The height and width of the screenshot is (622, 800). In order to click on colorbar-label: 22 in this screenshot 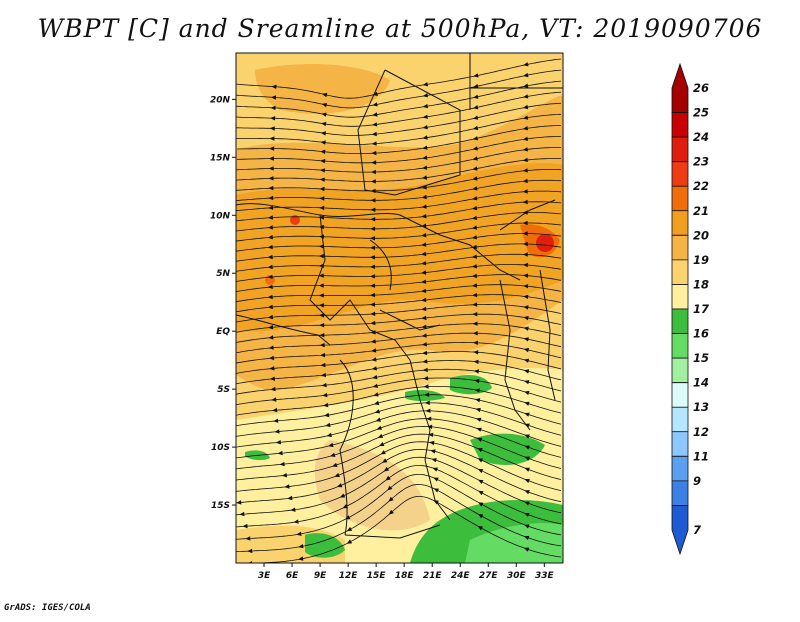, I will do `click(701, 186)`.